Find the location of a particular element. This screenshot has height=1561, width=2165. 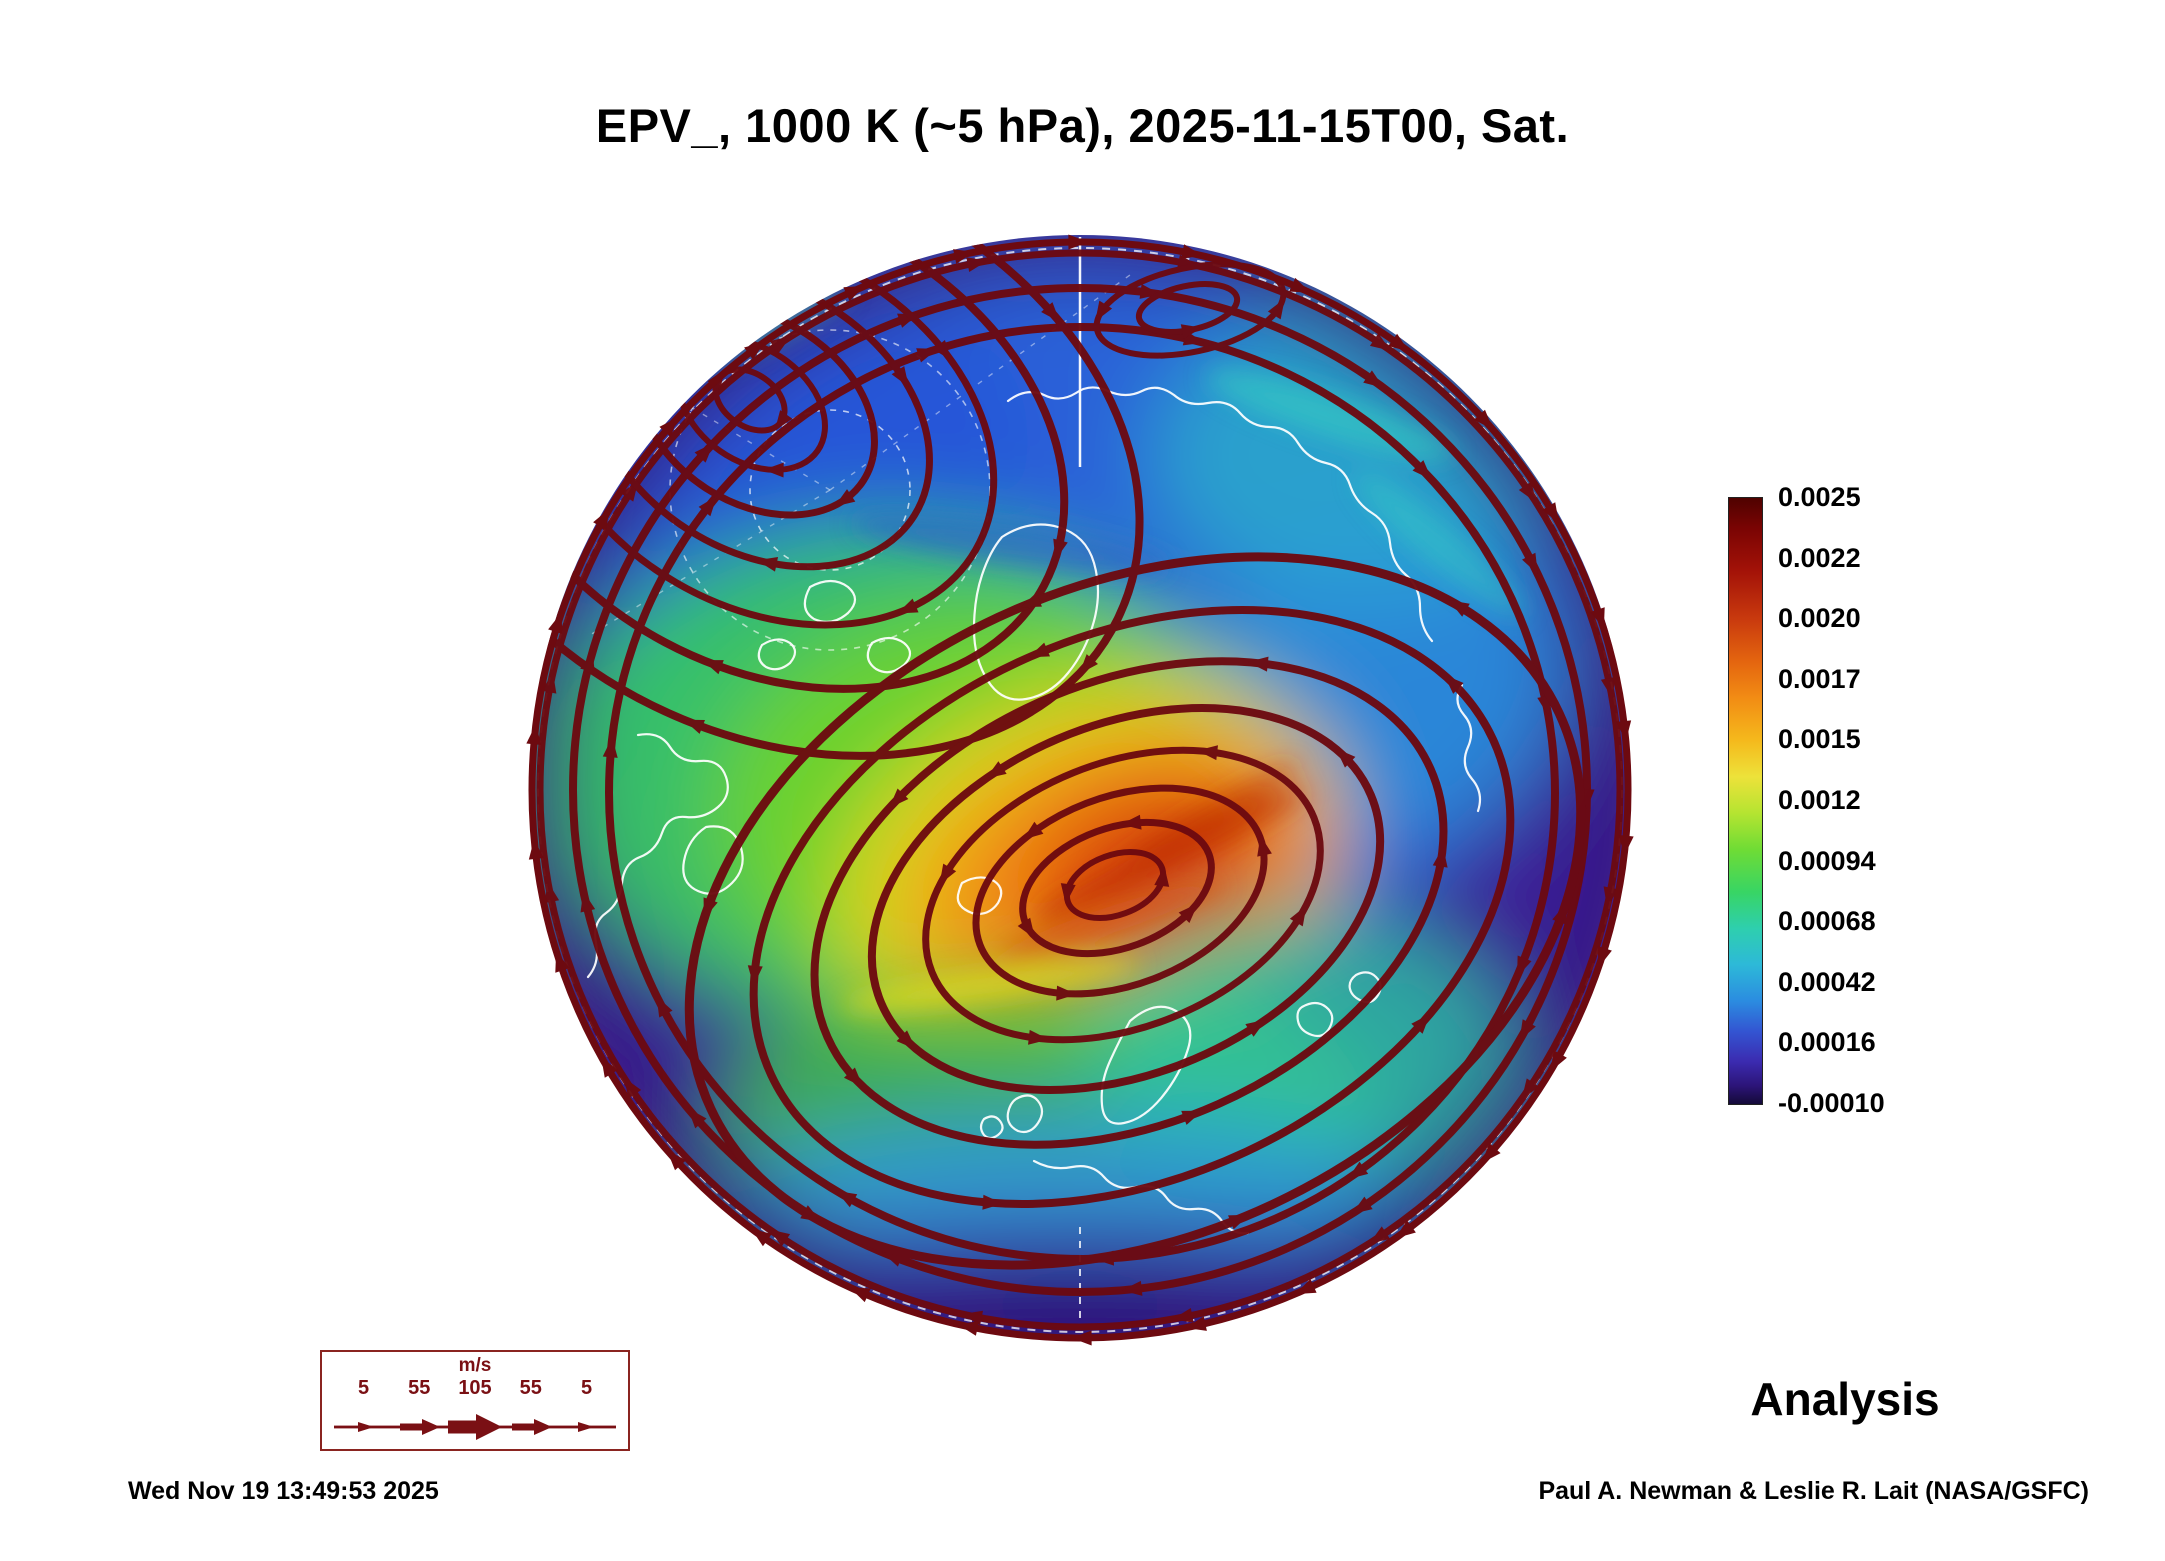

wind-speed-tick-label: 105 is located at coordinates (475, 1388).